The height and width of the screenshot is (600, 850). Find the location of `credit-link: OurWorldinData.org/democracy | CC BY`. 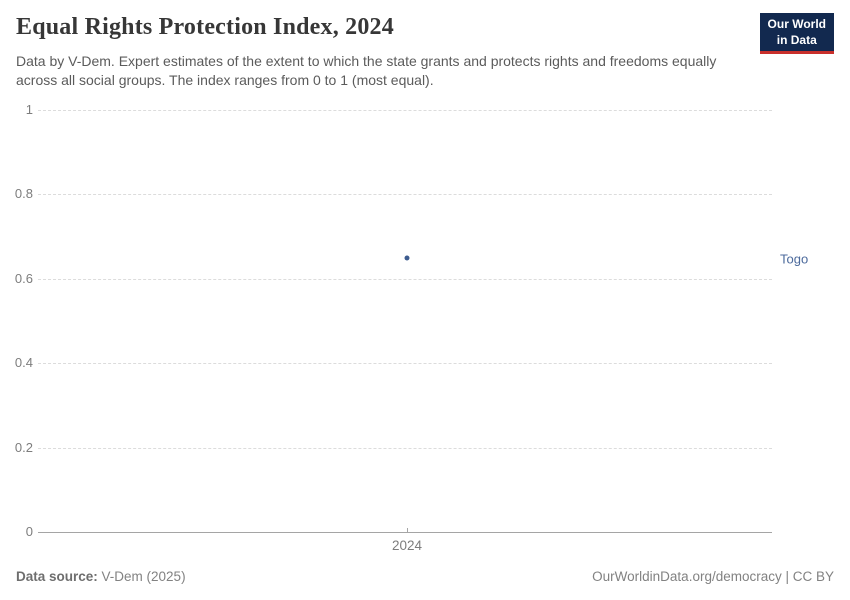

credit-link: OurWorldinData.org/democracy | CC BY is located at coordinates (713, 576).